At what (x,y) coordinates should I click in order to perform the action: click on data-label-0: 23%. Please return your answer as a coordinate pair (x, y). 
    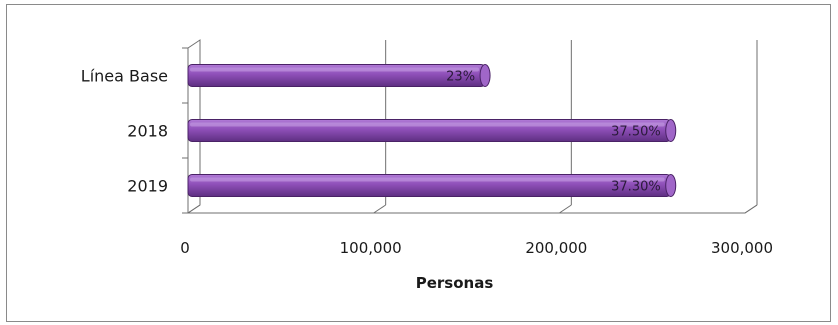
    Looking at the image, I should click on (460, 77).